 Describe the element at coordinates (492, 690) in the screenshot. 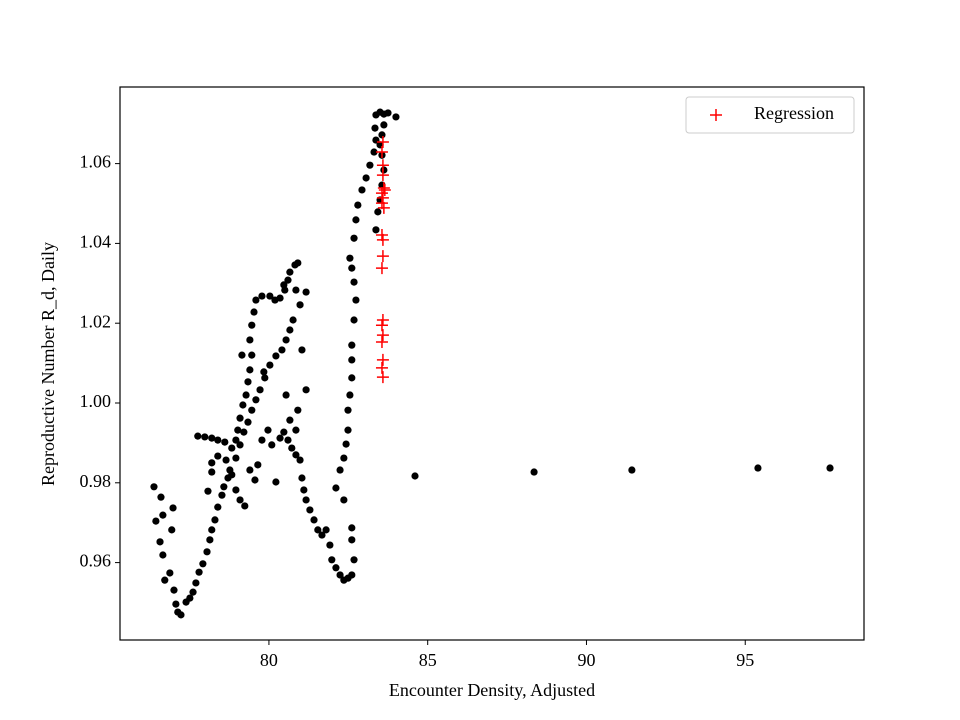

I see `x-axis-label: Encounter Density, Adjusted` at that location.